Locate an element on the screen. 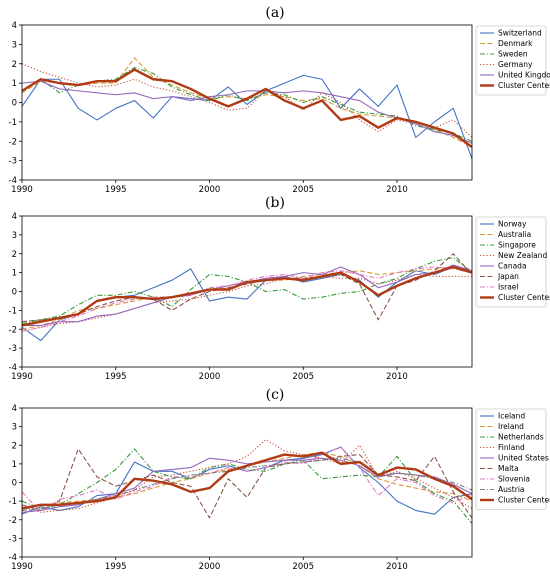 The image size is (550, 576). legend-entry-label: Norway is located at coordinates (512, 224).